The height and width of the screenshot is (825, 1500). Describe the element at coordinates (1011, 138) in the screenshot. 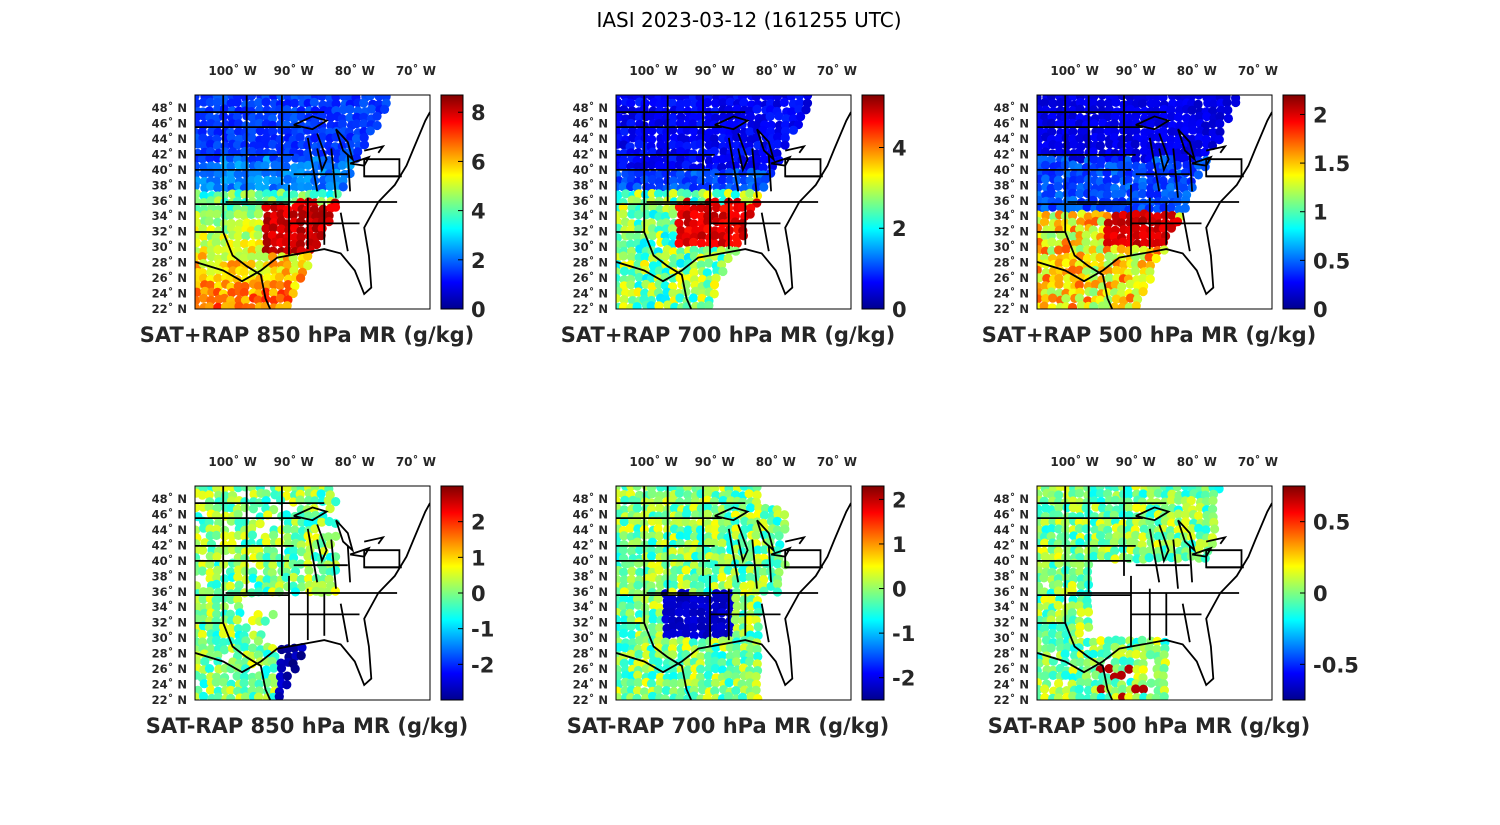

I see `lat-tick-label: 44˚ N` at that location.